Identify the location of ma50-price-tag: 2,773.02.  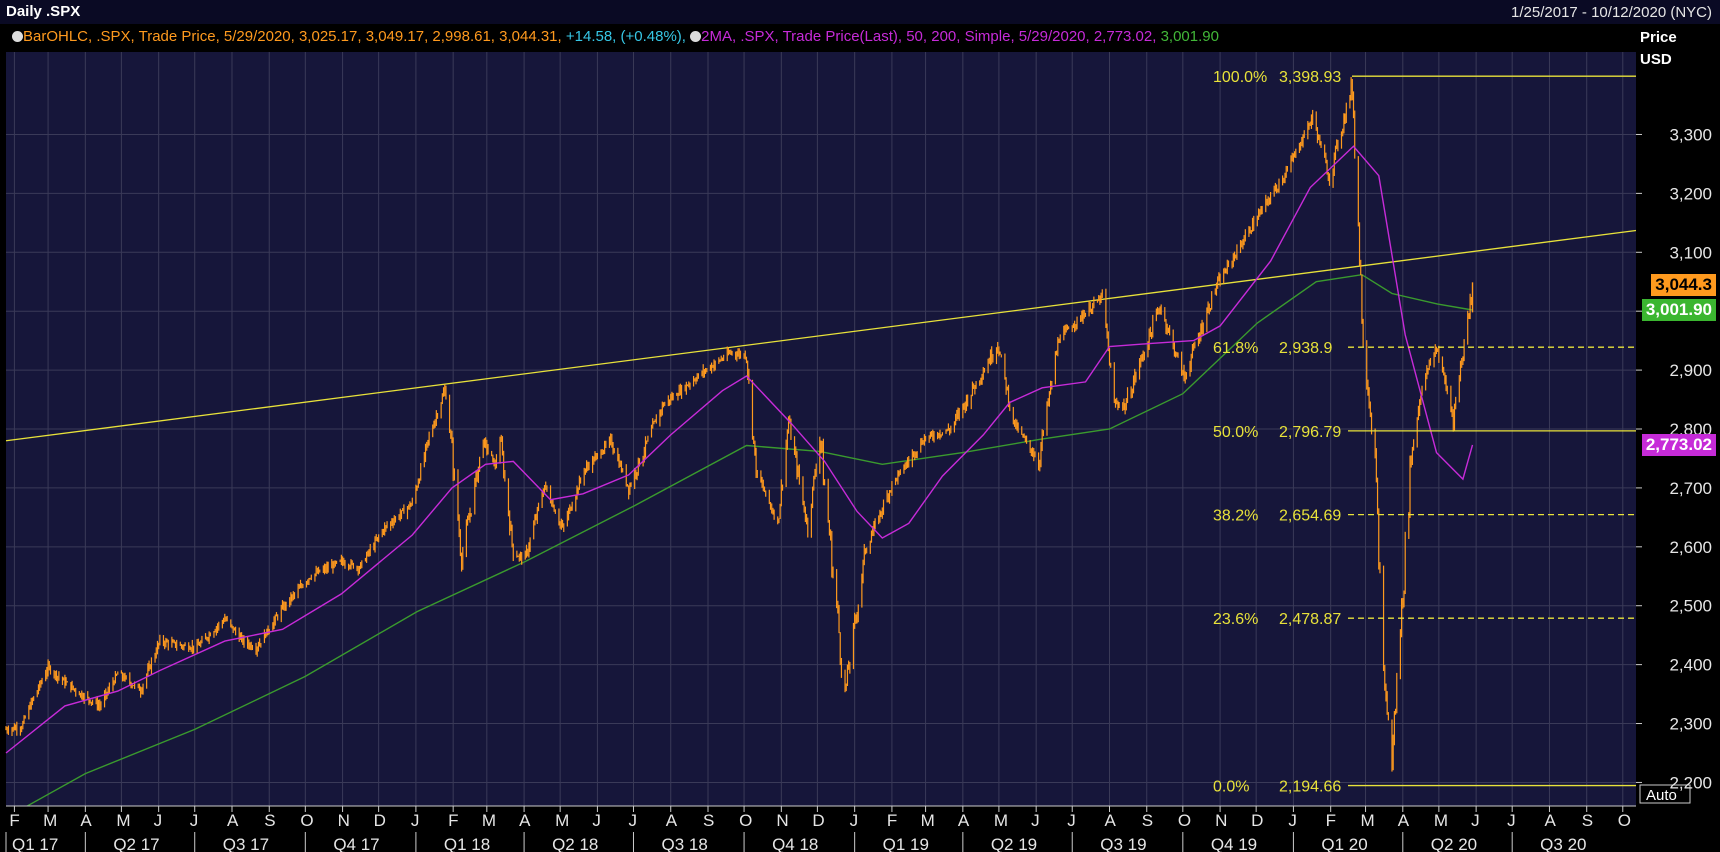
(1678, 444).